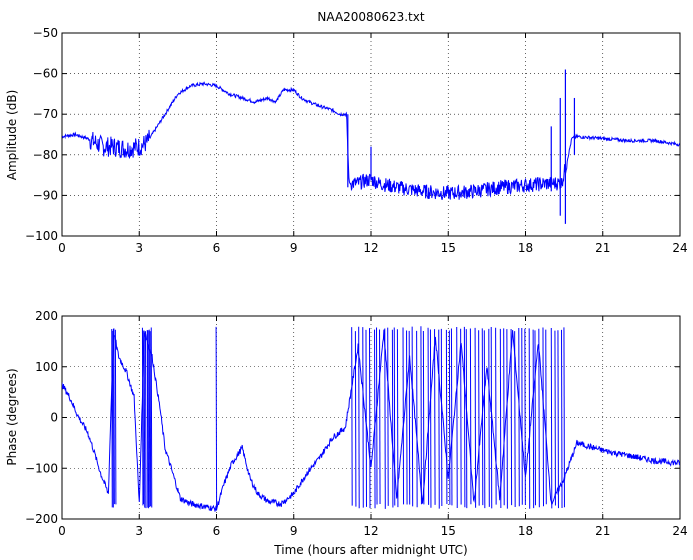  What do you see at coordinates (54, 418) in the screenshot?
I see `y-tick-label: 0` at bounding box center [54, 418].